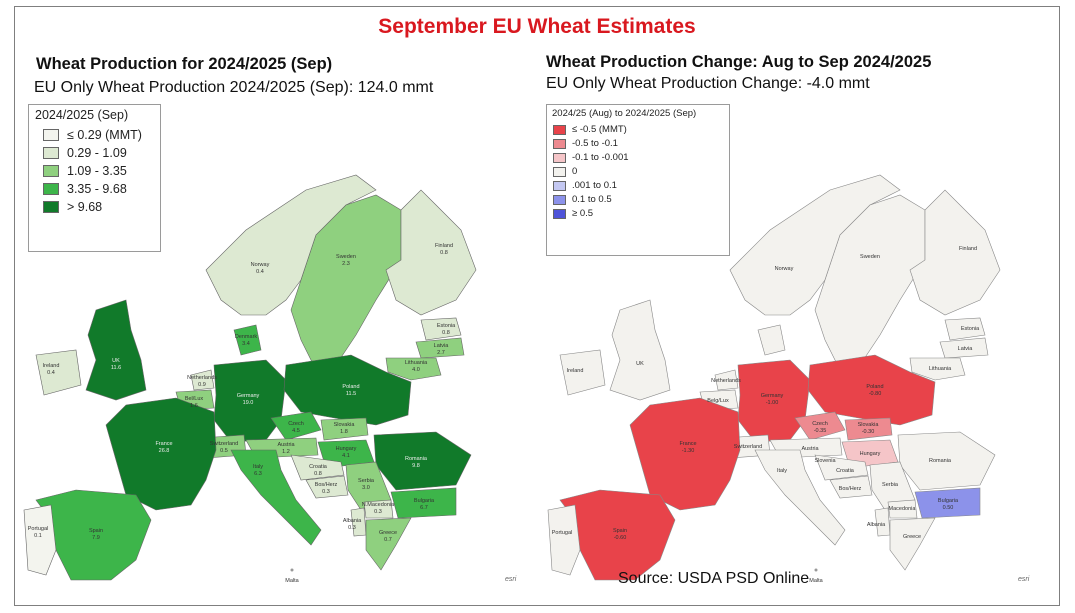 Image resolution: width=1075 pixels, height=613 pixels. I want to click on map-label: -0.30, so click(868, 432).